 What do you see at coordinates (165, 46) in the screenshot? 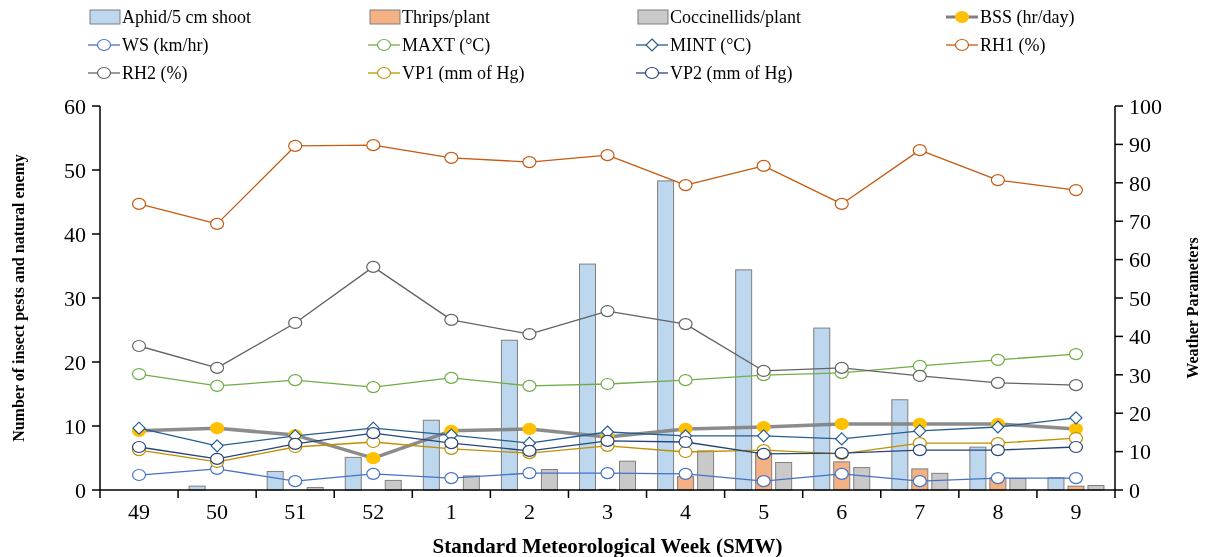
I see `legend-label: WS (km/hr)` at bounding box center [165, 46].